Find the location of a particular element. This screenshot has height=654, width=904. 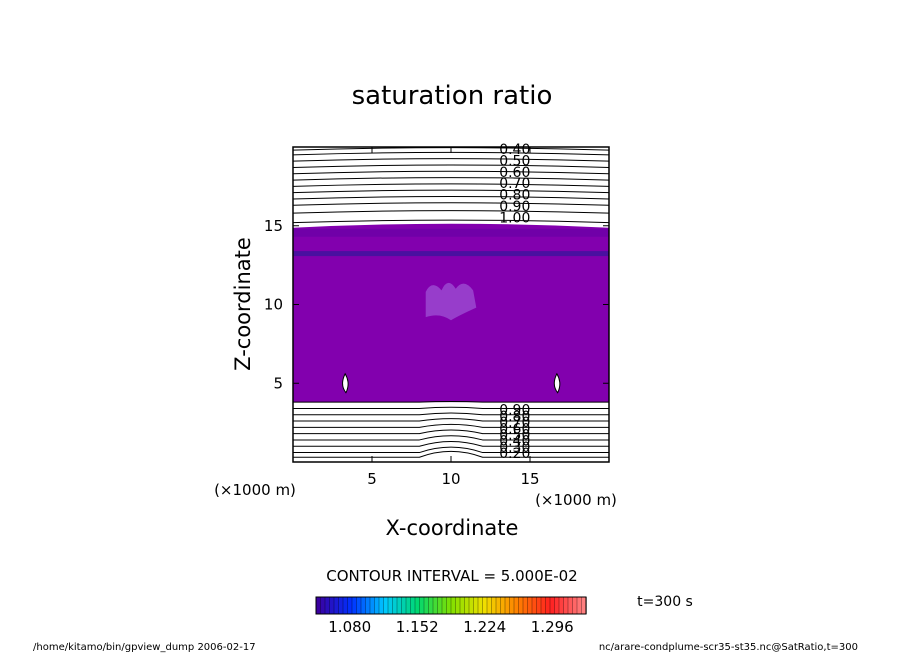

x-tick-label: 15 is located at coordinates (529, 479).